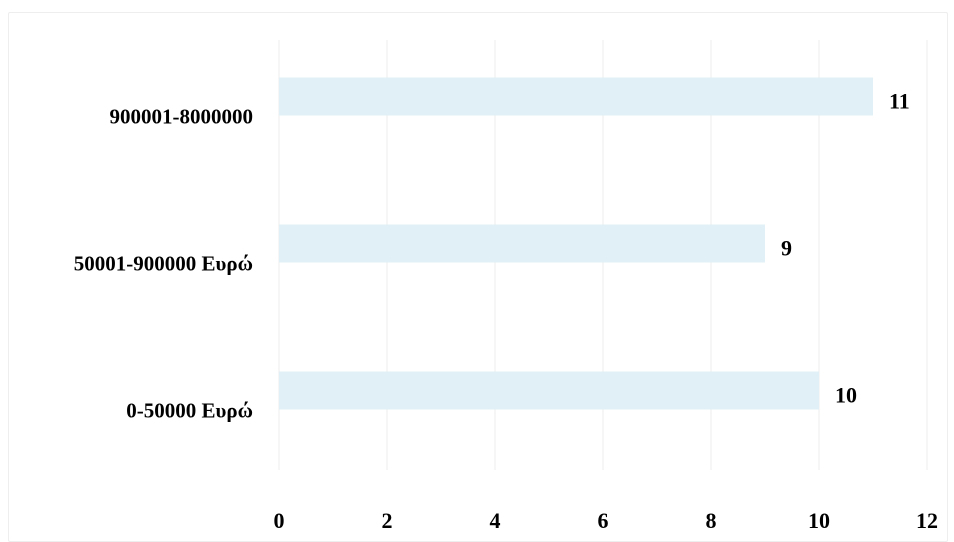 Image resolution: width=954 pixels, height=542 pixels. I want to click on y-category-label: 0-50000 Ευρώ, so click(189, 411).